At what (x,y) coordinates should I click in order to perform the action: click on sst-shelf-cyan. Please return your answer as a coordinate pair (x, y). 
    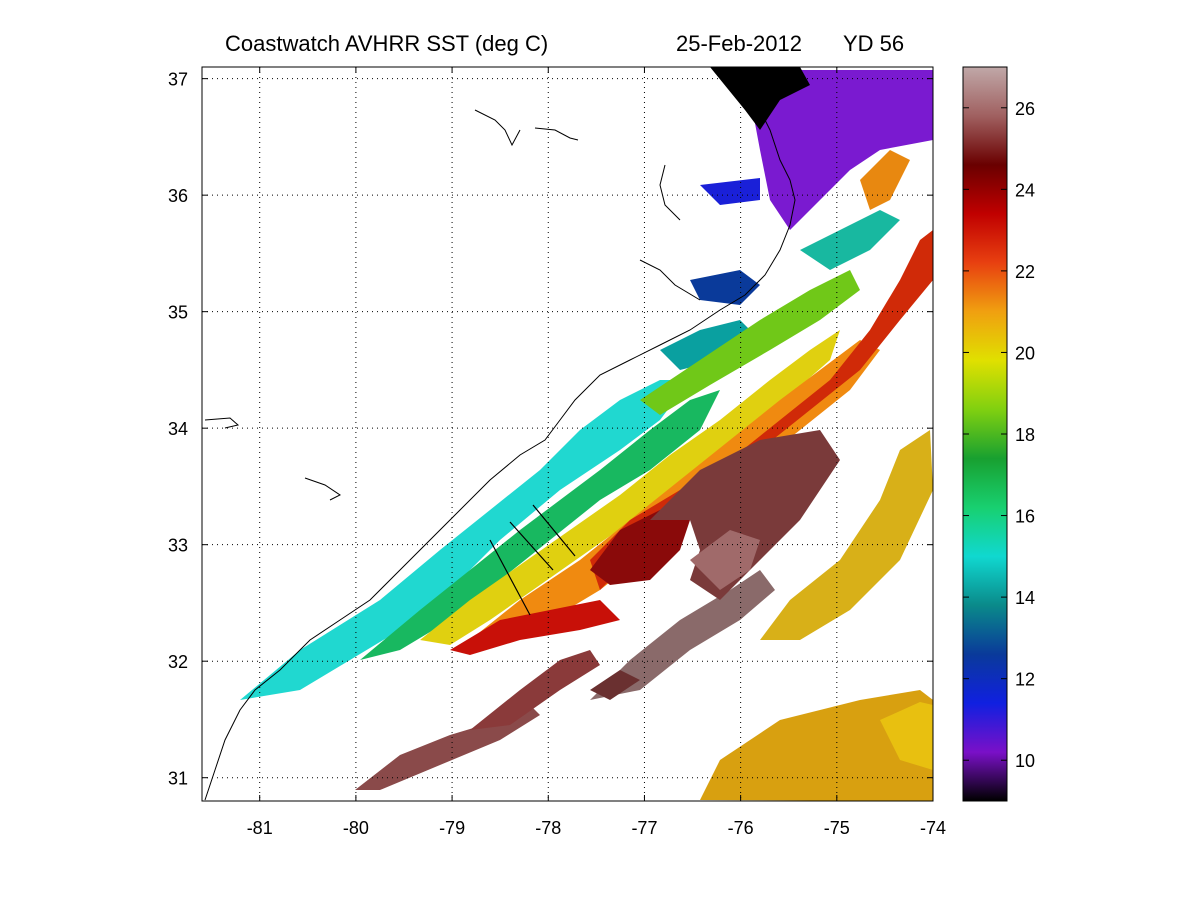
    Looking at the image, I should click on (465, 540).